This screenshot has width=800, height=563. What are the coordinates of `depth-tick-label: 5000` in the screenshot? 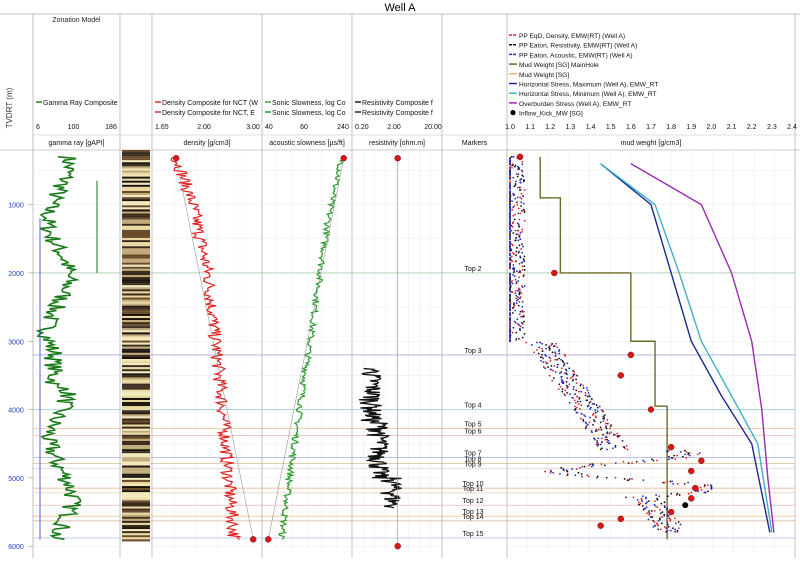 It's located at (16, 479).